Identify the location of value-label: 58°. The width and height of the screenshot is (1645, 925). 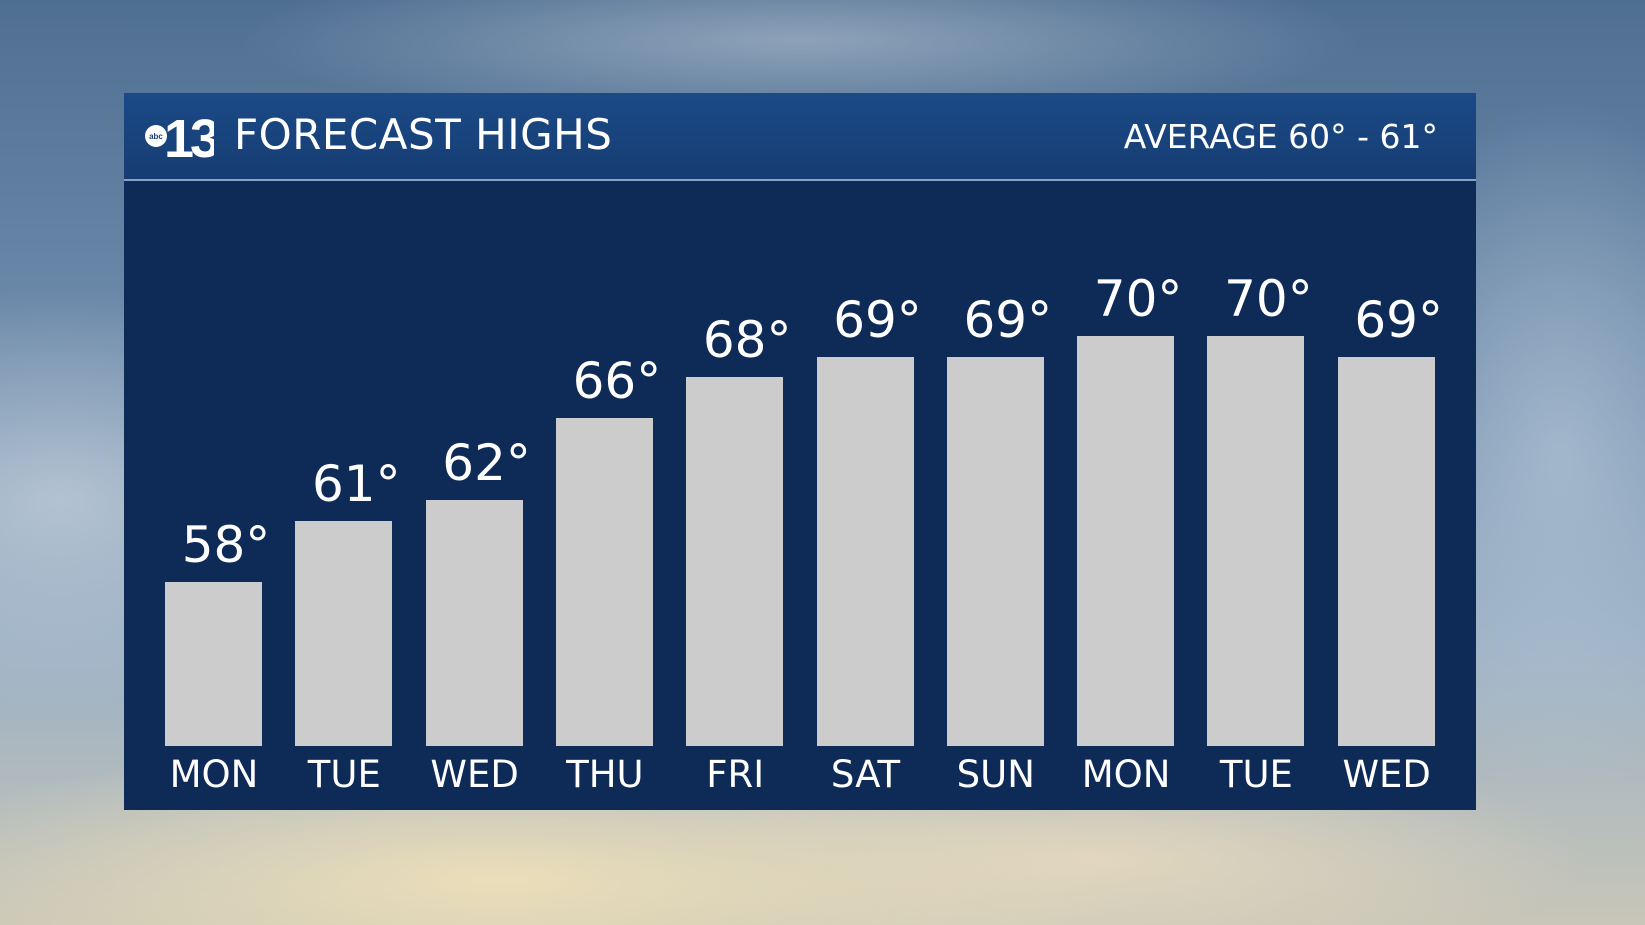
(226, 545).